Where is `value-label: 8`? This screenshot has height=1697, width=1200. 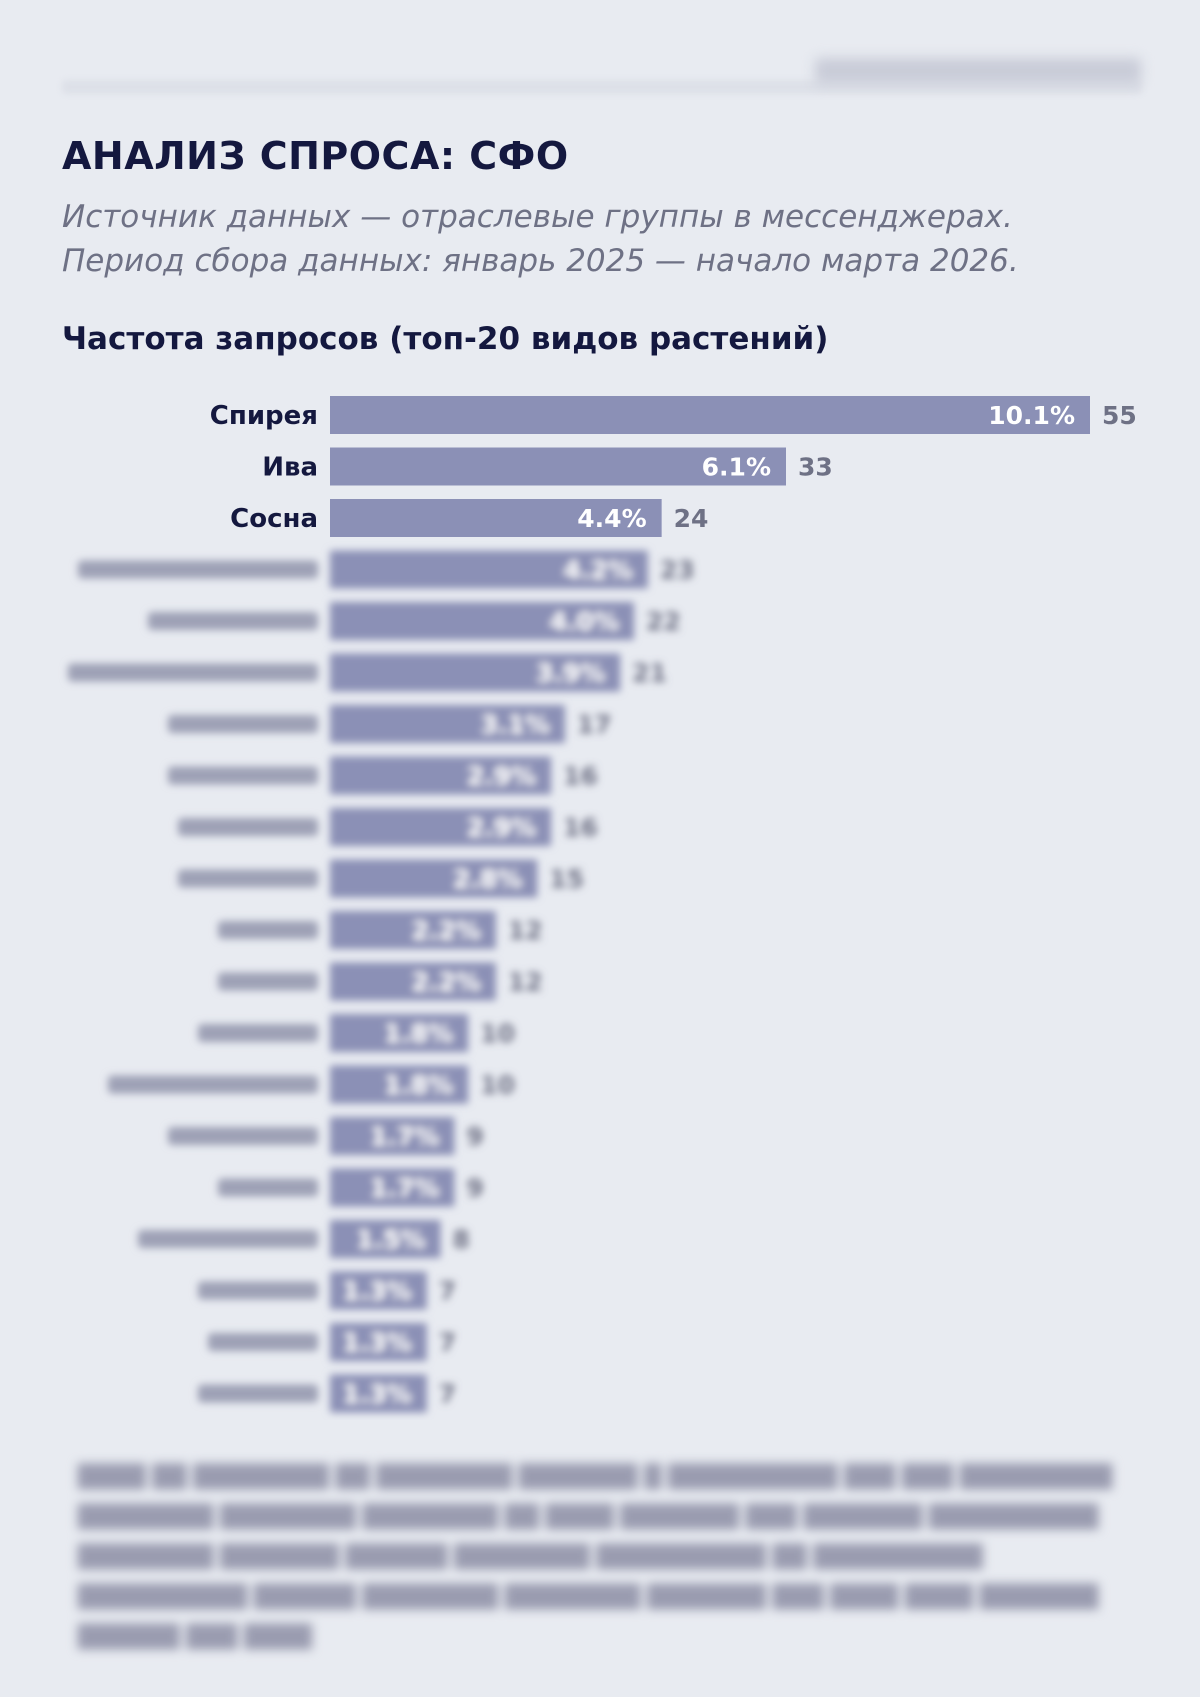
value-label: 8 is located at coordinates (461, 1239).